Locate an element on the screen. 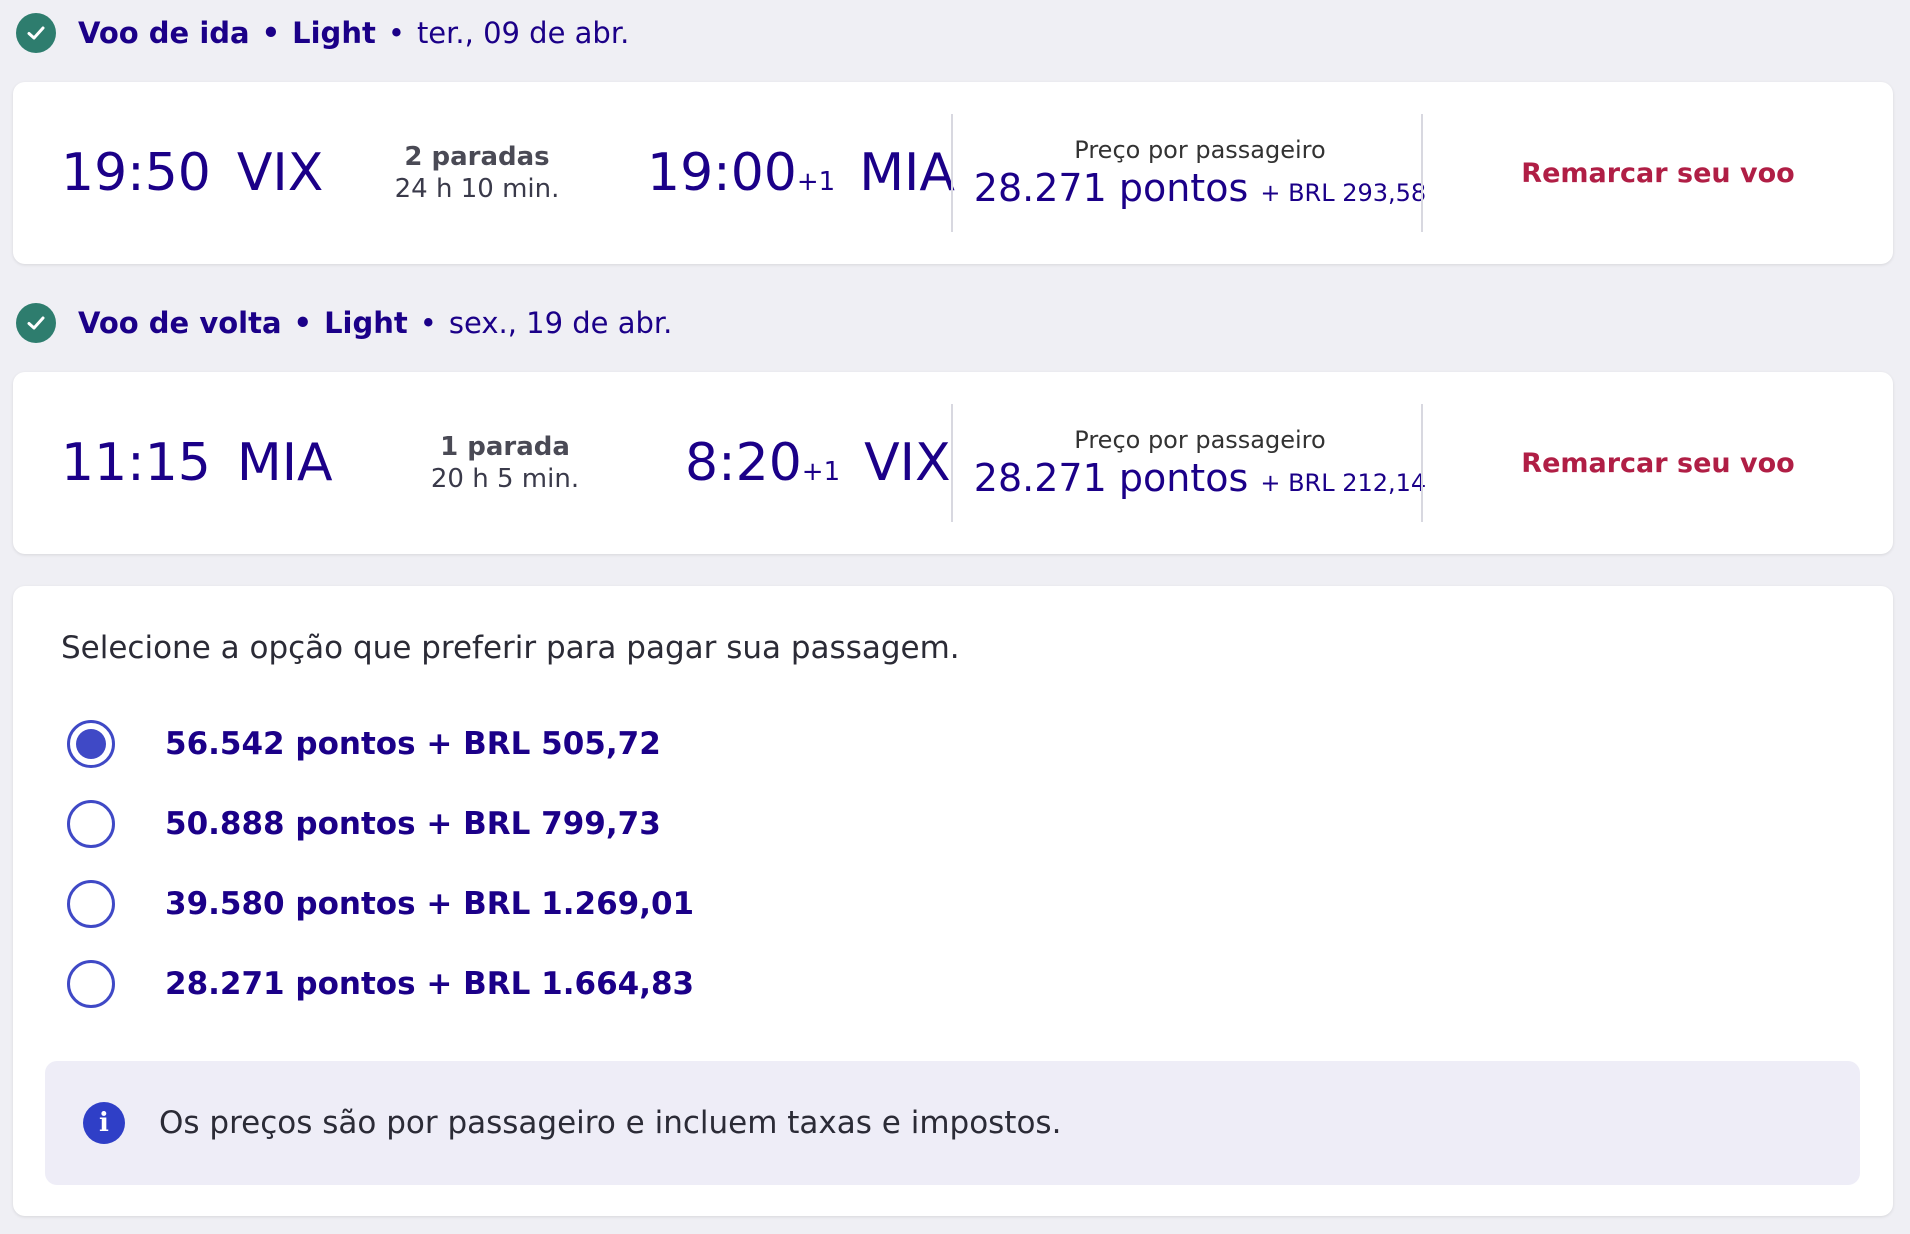  payment-option-3: 39.580 pontos + BRL 1.269,01 is located at coordinates (380, 904).